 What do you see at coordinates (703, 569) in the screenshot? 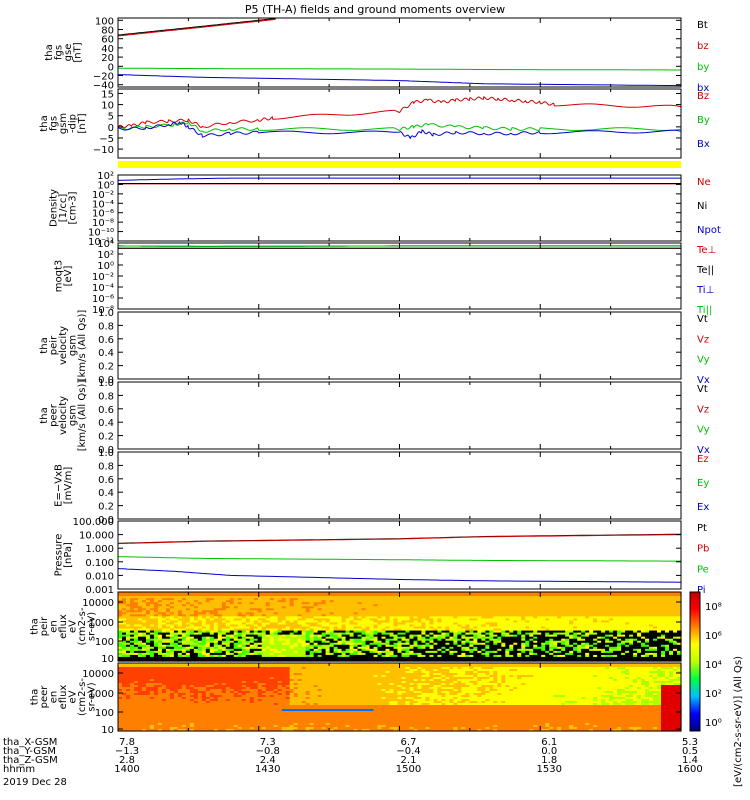
I see `legend-entry: Pe` at bounding box center [703, 569].